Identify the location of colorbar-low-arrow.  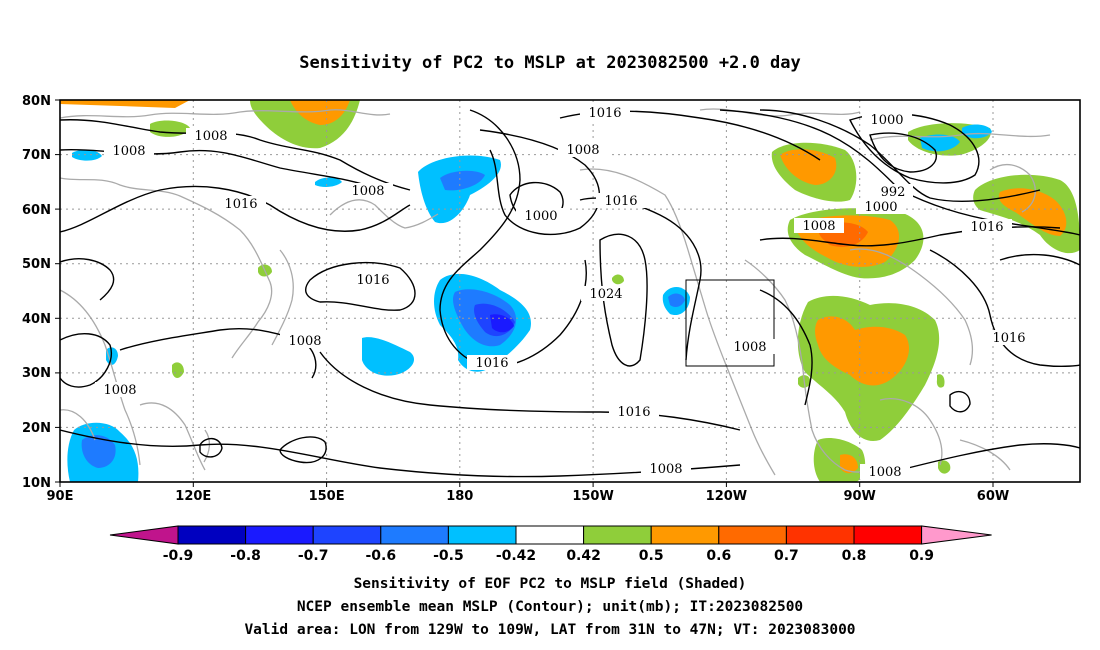
(144, 535).